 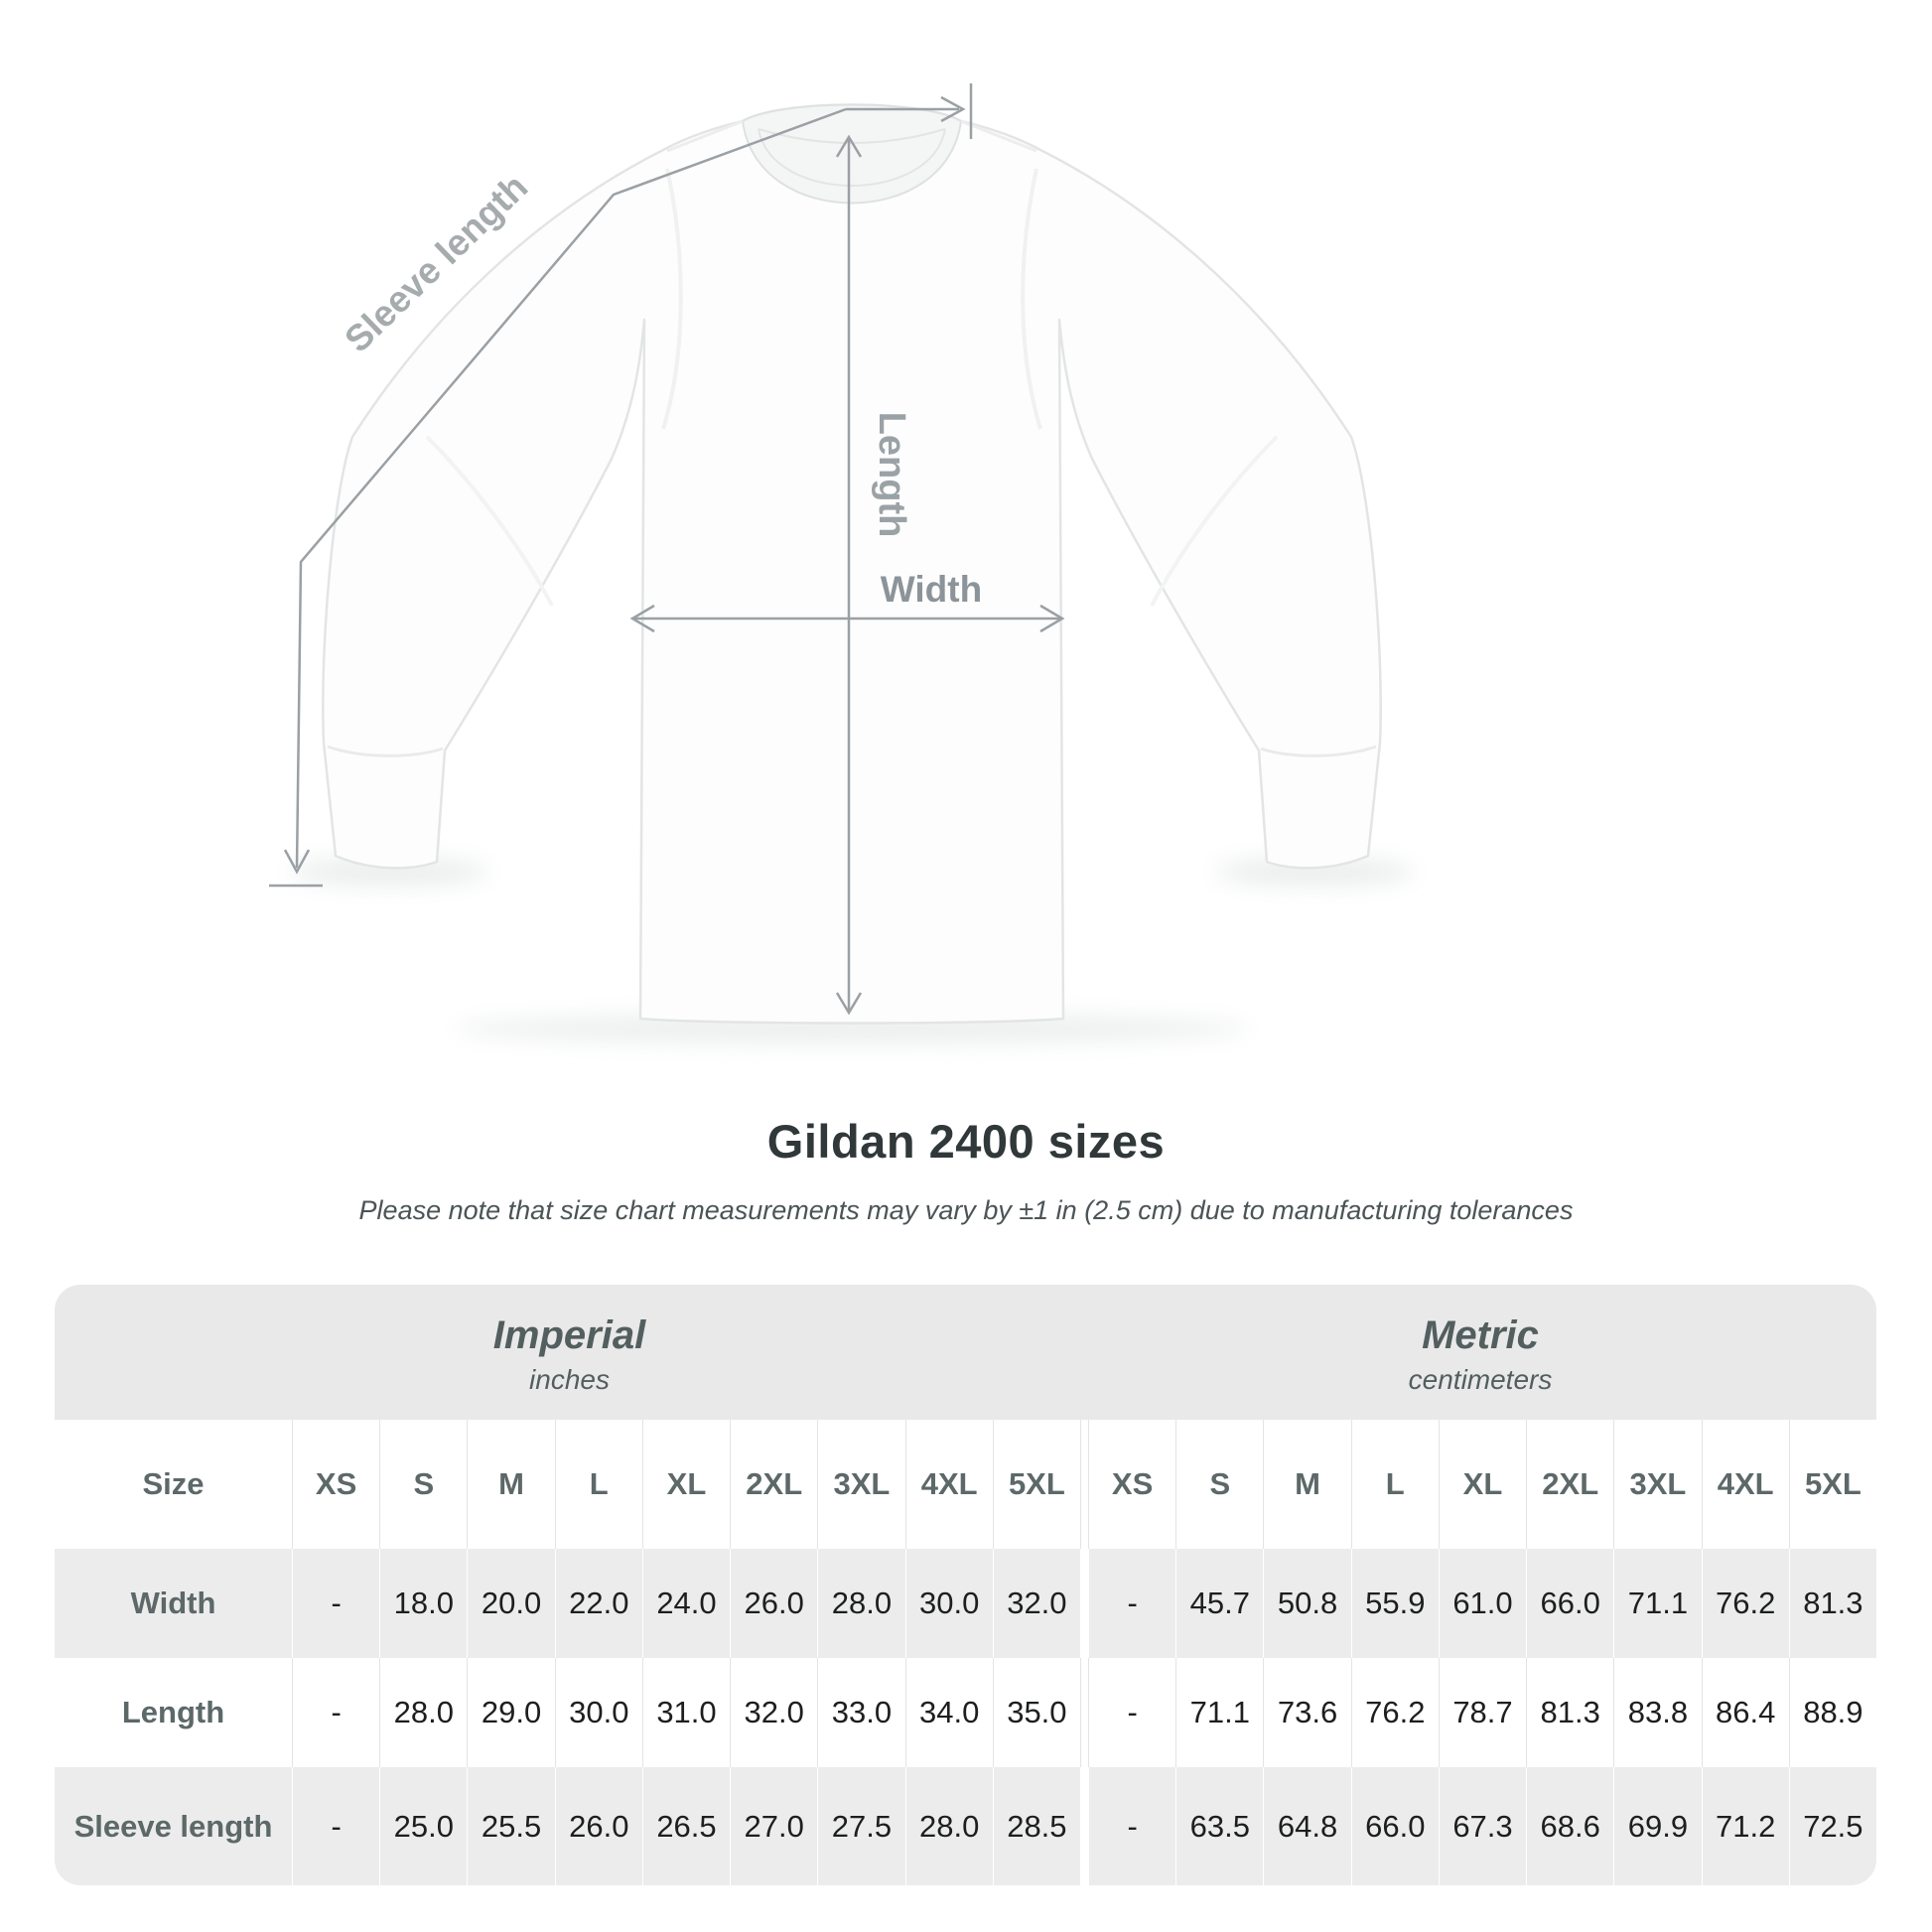 I want to click on width-measure: Width, so click(x=847, y=601).